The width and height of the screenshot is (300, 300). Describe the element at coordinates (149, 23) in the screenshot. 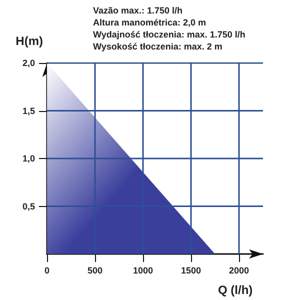

I see `text: Altura manométrica: 2,0 m` at that location.